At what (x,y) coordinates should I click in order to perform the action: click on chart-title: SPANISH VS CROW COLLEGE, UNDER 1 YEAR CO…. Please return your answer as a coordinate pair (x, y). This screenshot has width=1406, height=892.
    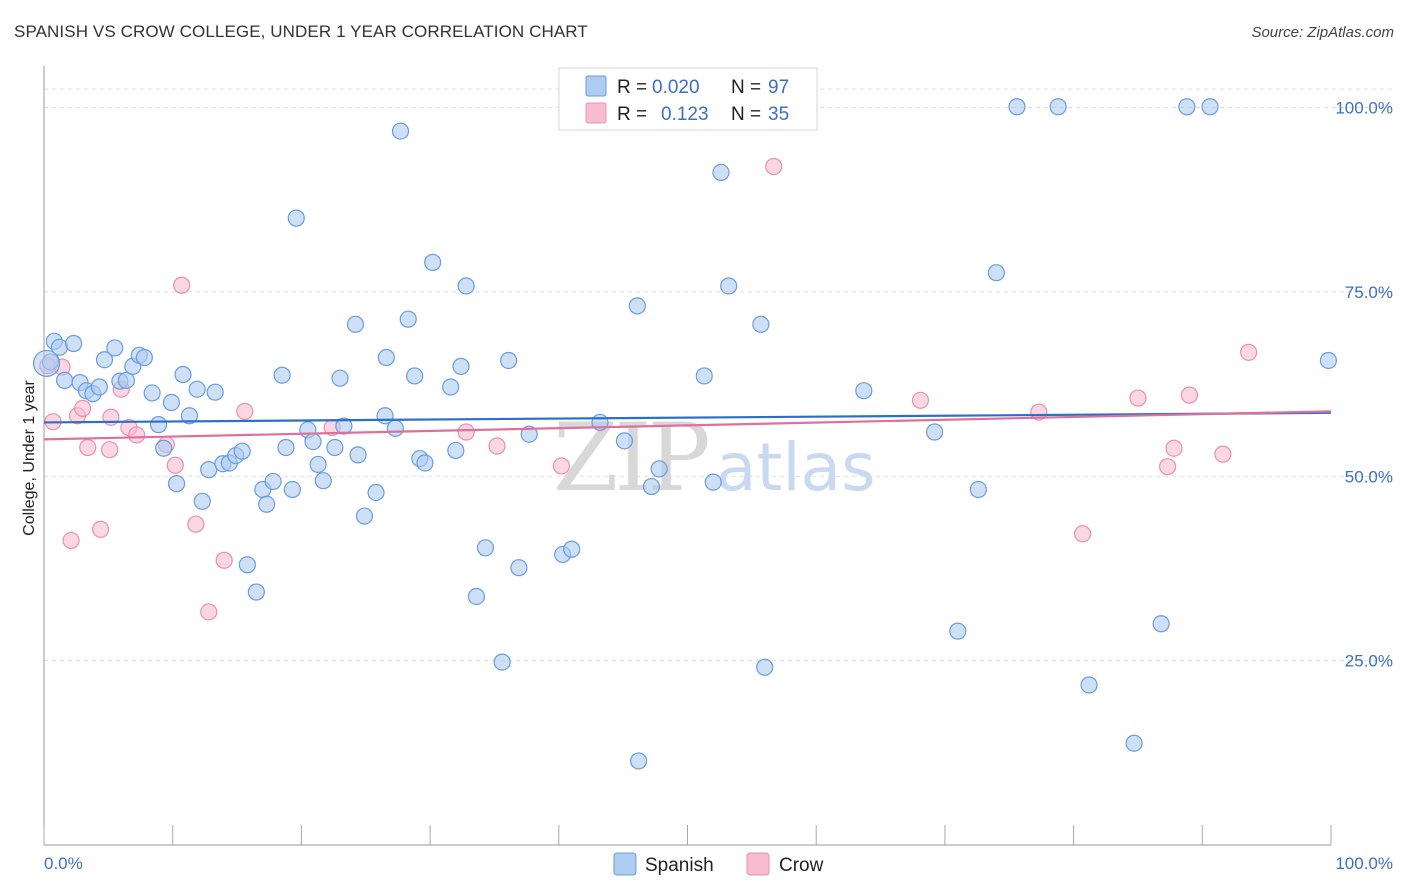
    Looking at the image, I should click on (301, 31).